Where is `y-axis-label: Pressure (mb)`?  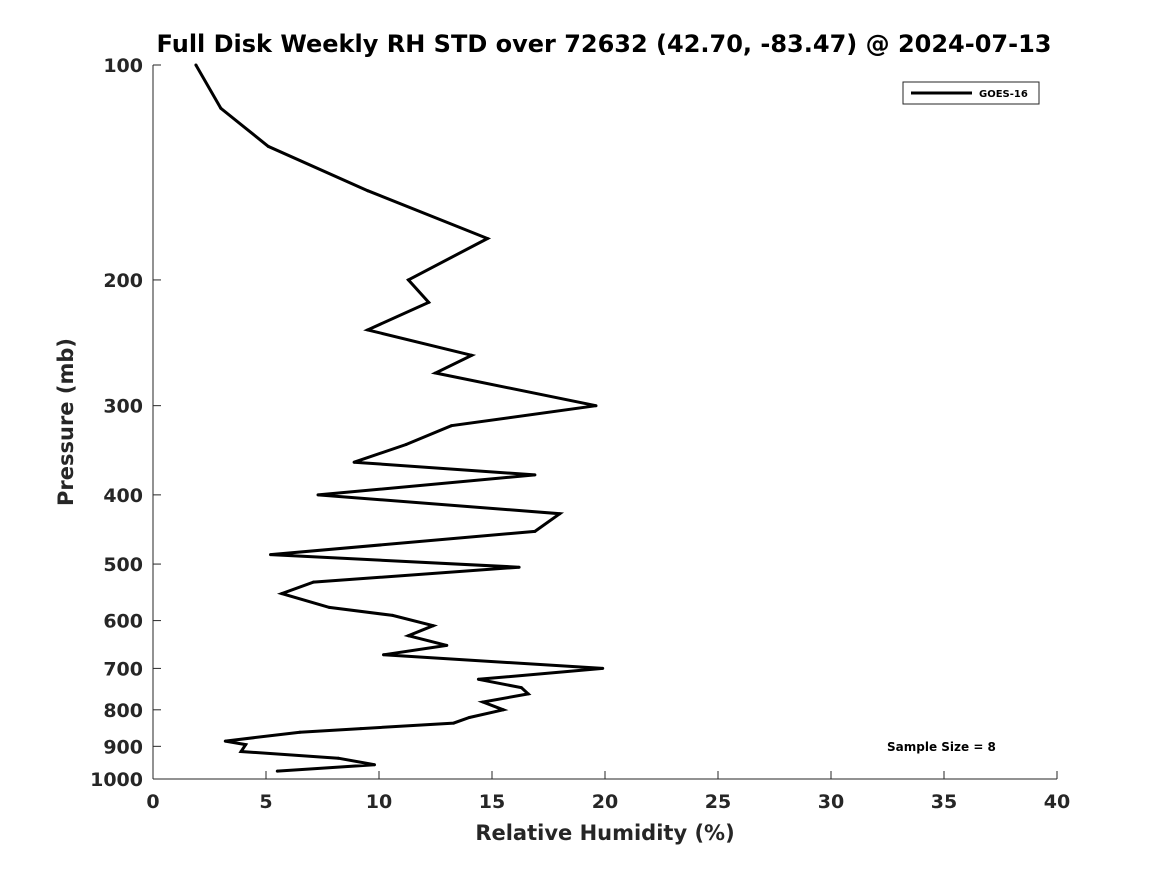
y-axis-label: Pressure (mb) is located at coordinates (66, 422).